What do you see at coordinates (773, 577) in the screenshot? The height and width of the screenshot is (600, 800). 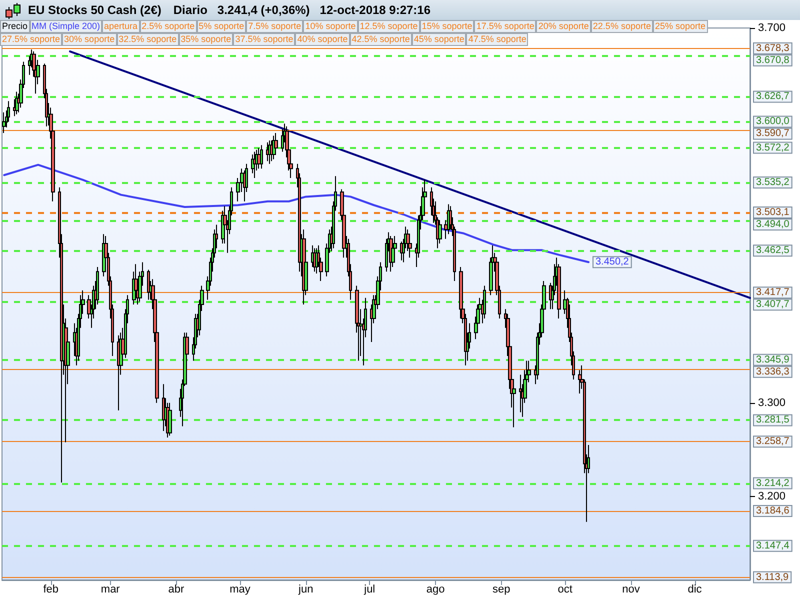 I see `ref-line-label: 3.113,9` at bounding box center [773, 577].